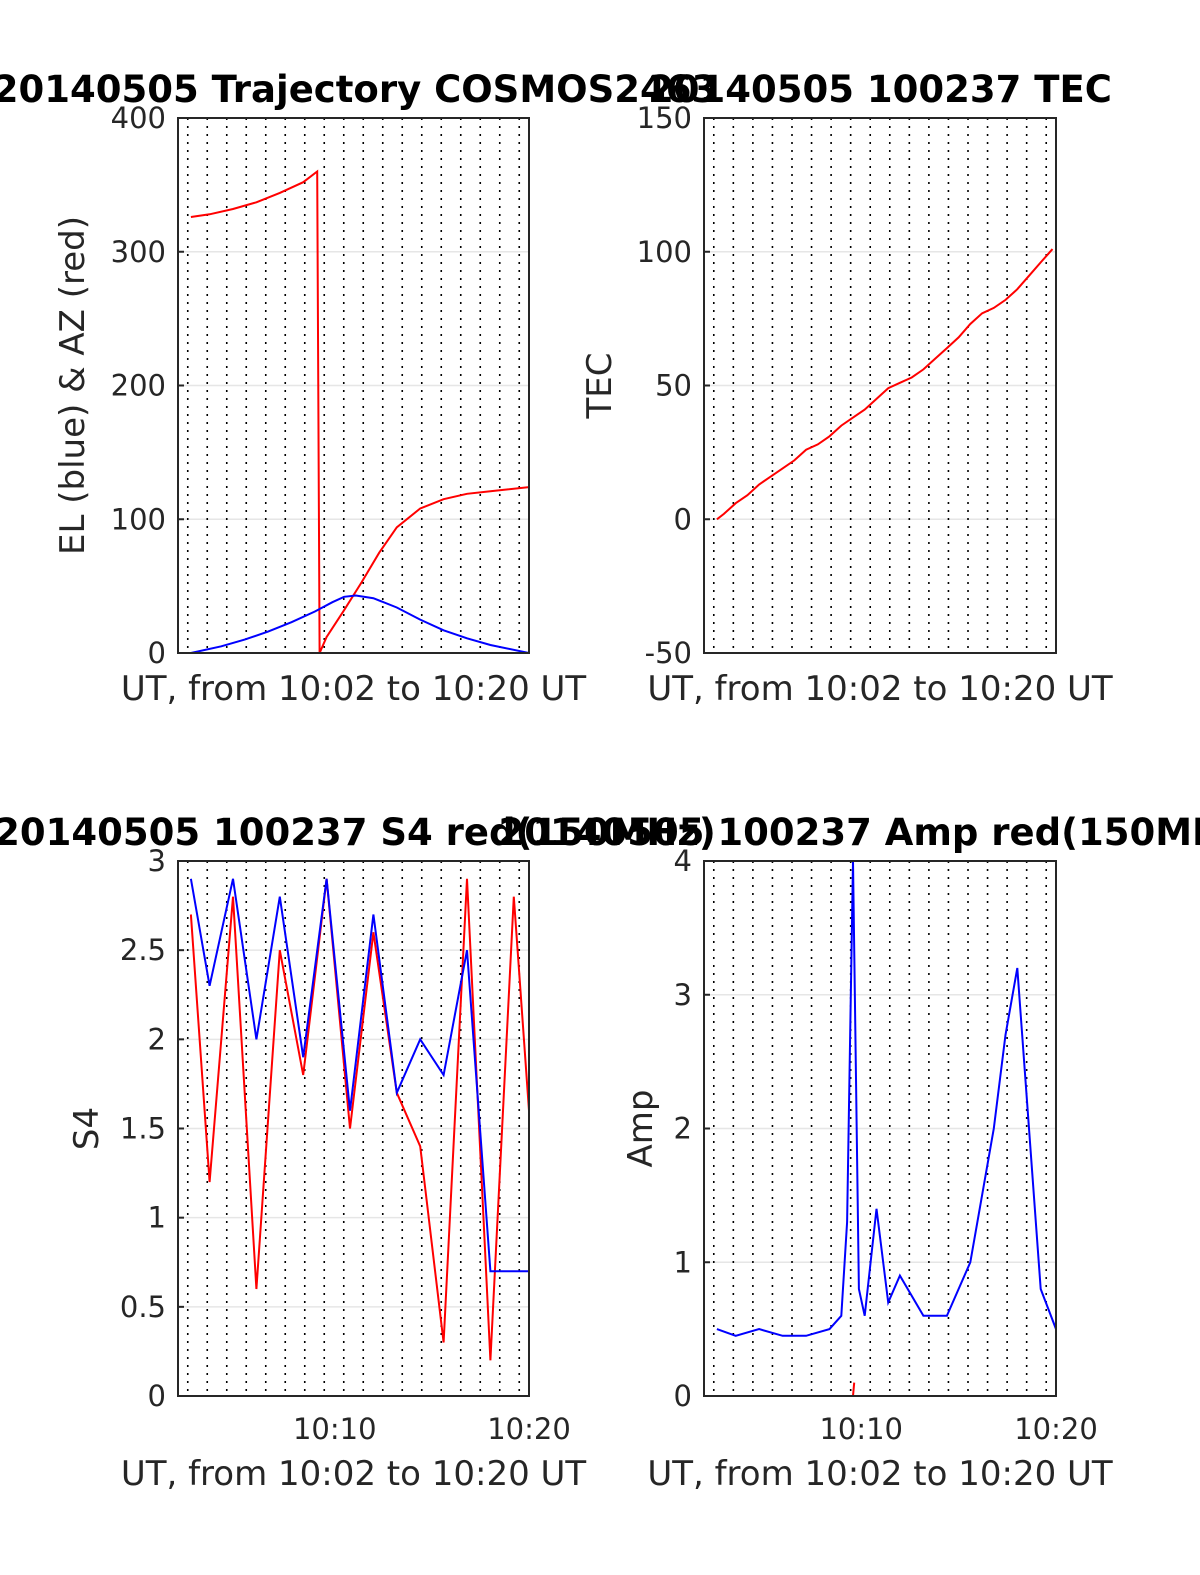 This screenshot has height=1575, width=1200. Describe the element at coordinates (849, 832) in the screenshot. I see `panel-title: 20140505 100237 Amp red(150MHz)` at that location.